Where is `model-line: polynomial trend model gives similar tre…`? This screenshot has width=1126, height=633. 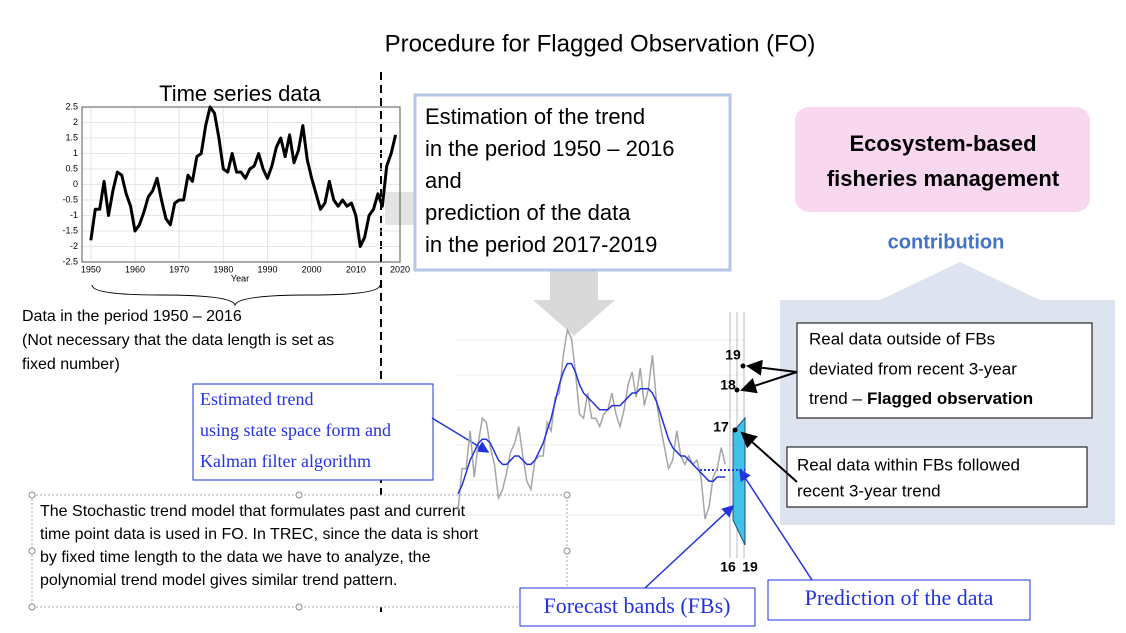
model-line: polynomial trend model gives similar tre… is located at coordinates (219, 580).